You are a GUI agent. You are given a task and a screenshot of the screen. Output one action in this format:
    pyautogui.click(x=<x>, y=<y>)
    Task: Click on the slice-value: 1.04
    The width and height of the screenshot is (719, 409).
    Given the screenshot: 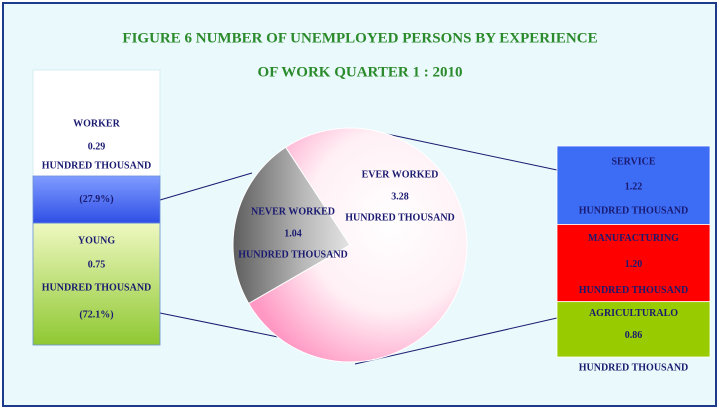 What is the action you would take?
    pyautogui.click(x=293, y=233)
    